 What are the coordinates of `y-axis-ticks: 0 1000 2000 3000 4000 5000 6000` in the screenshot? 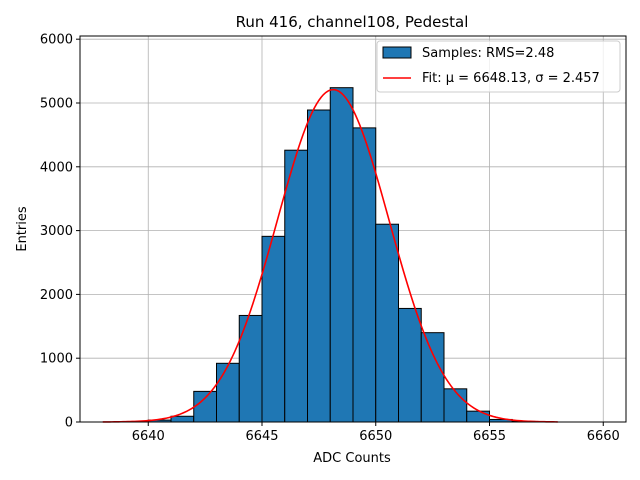 It's located at (60, 232).